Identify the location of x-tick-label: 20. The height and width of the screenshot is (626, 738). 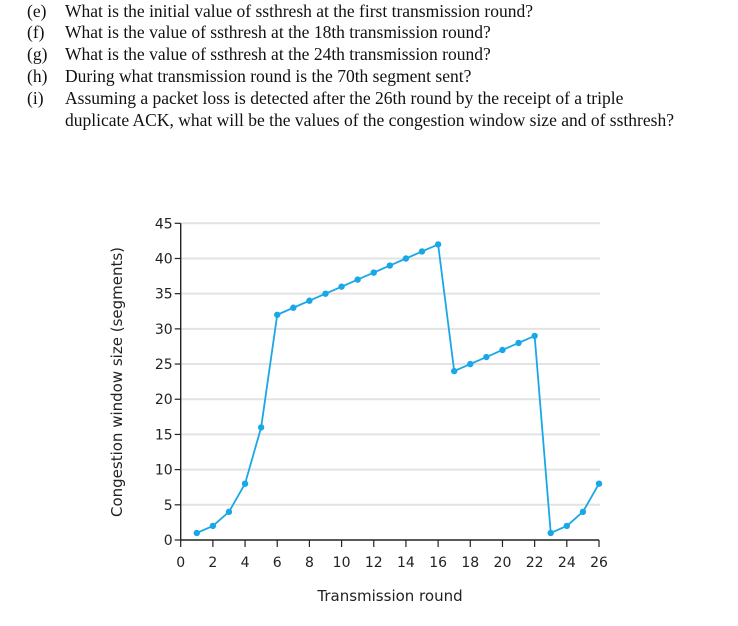
(503, 563).